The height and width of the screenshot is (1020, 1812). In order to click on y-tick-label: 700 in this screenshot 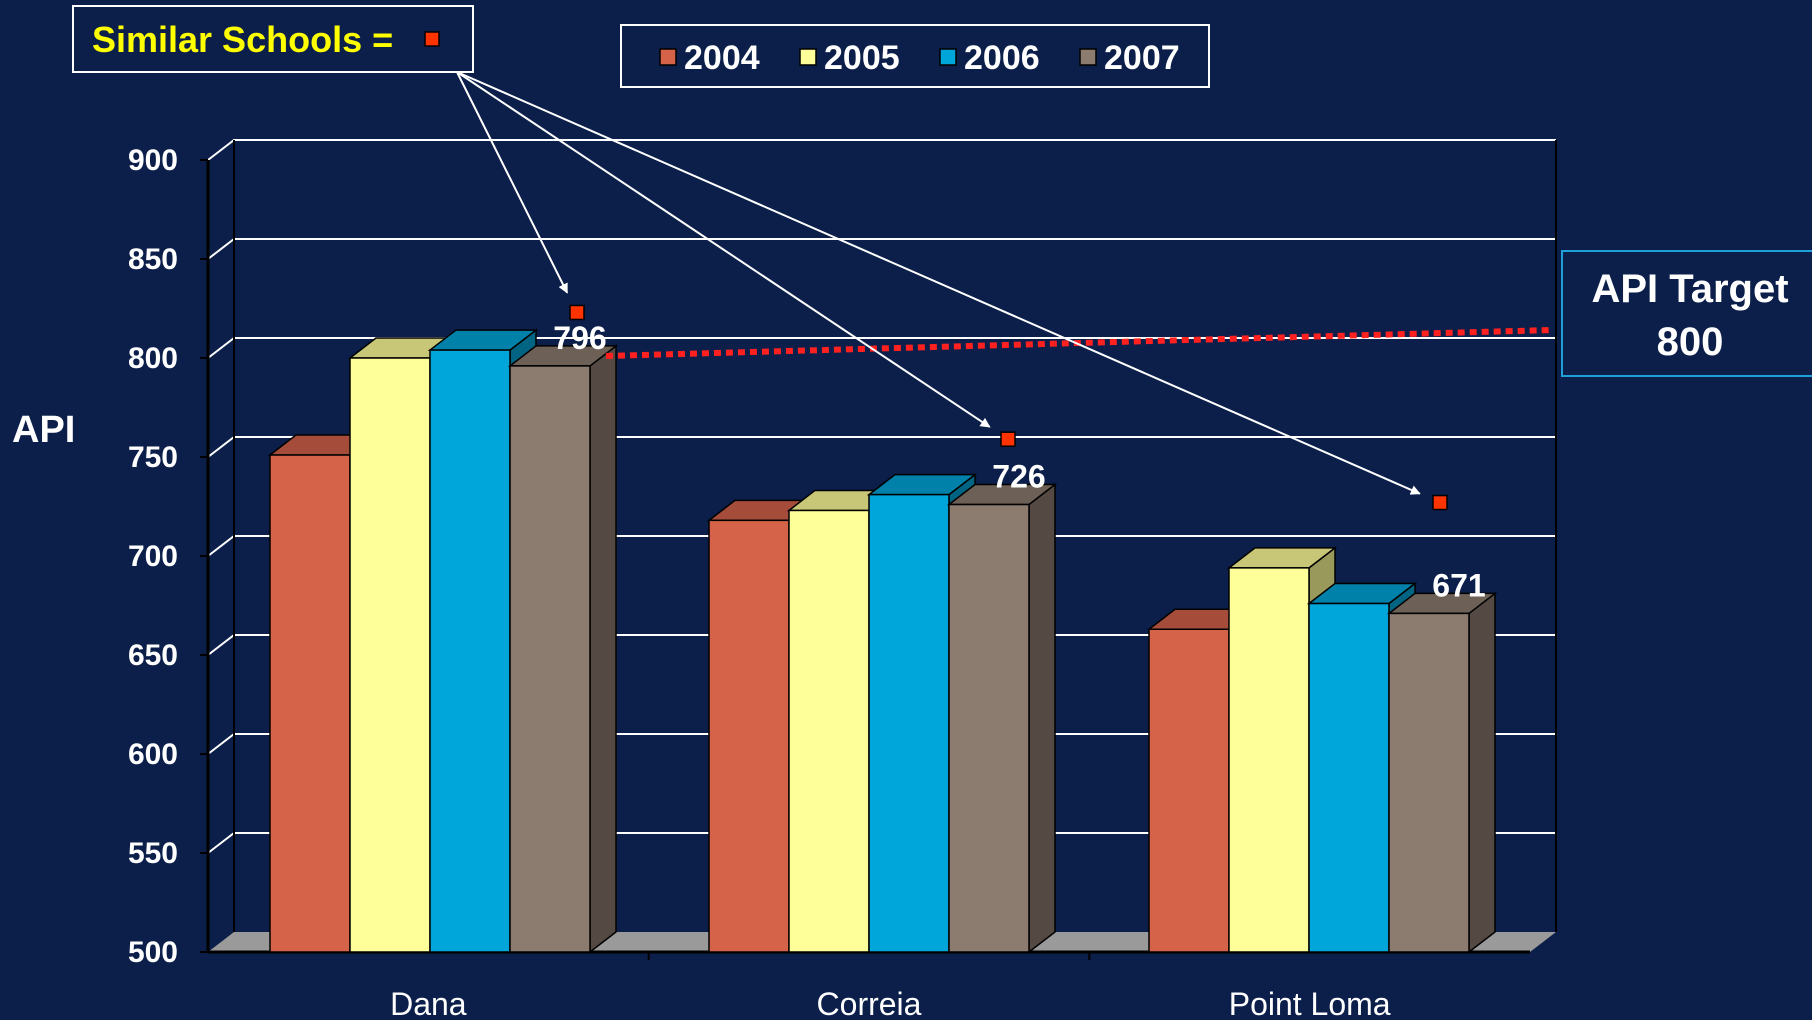, I will do `click(153, 556)`.